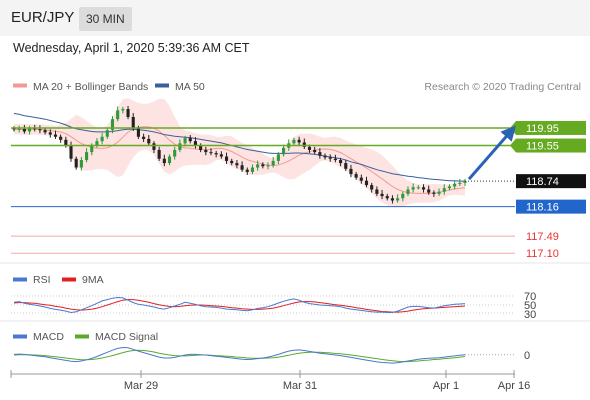  I want to click on rsi-tick-70: 70, so click(530, 297).